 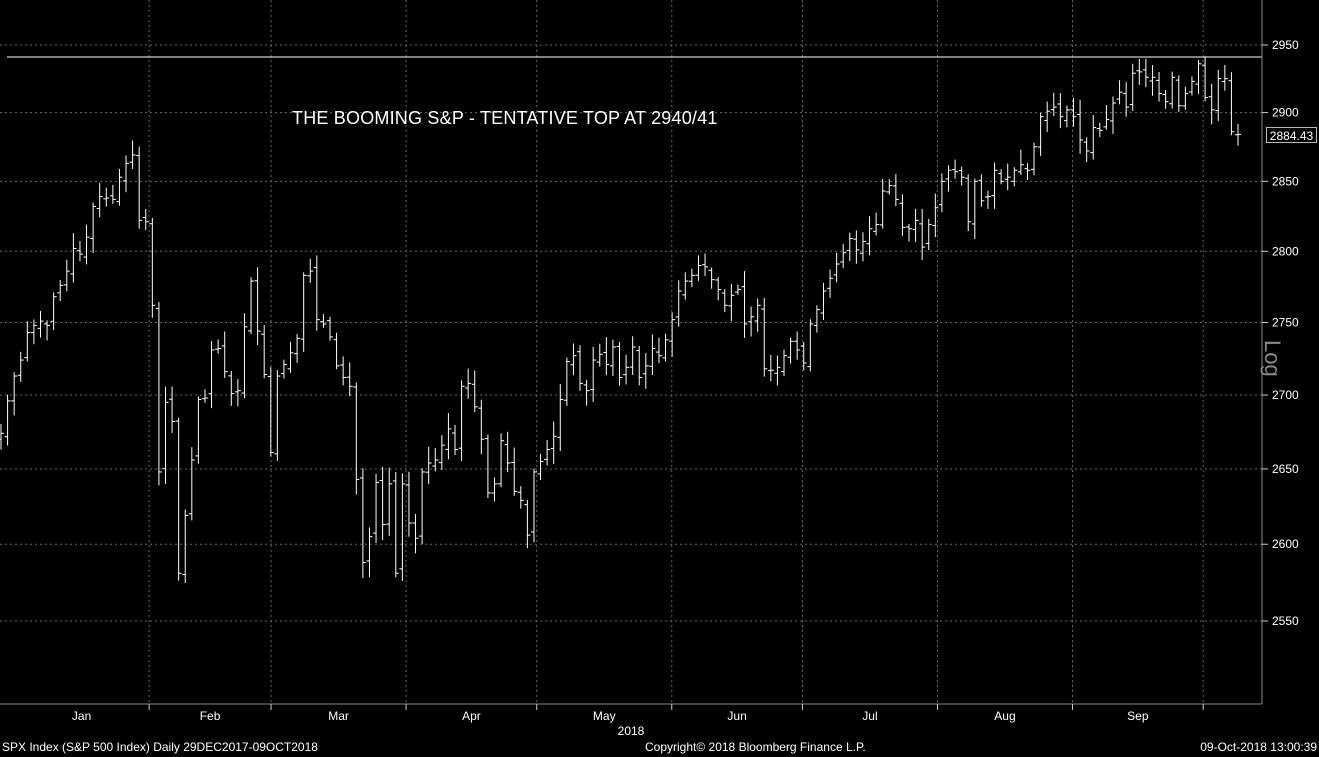 I want to click on log-scale-label: Log, so click(x=1272, y=358).